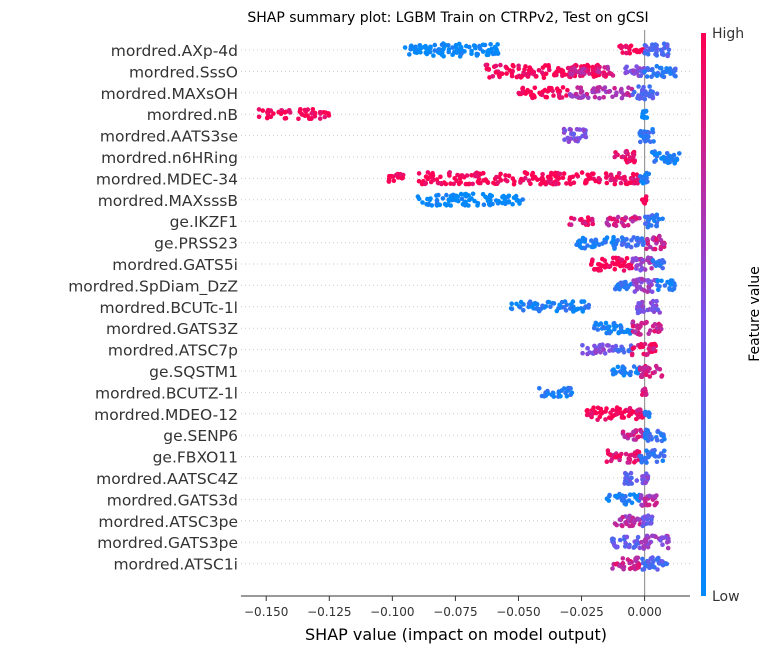  What do you see at coordinates (196, 244) in the screenshot?
I see `feature-label: ge.PRSS23` at bounding box center [196, 244].